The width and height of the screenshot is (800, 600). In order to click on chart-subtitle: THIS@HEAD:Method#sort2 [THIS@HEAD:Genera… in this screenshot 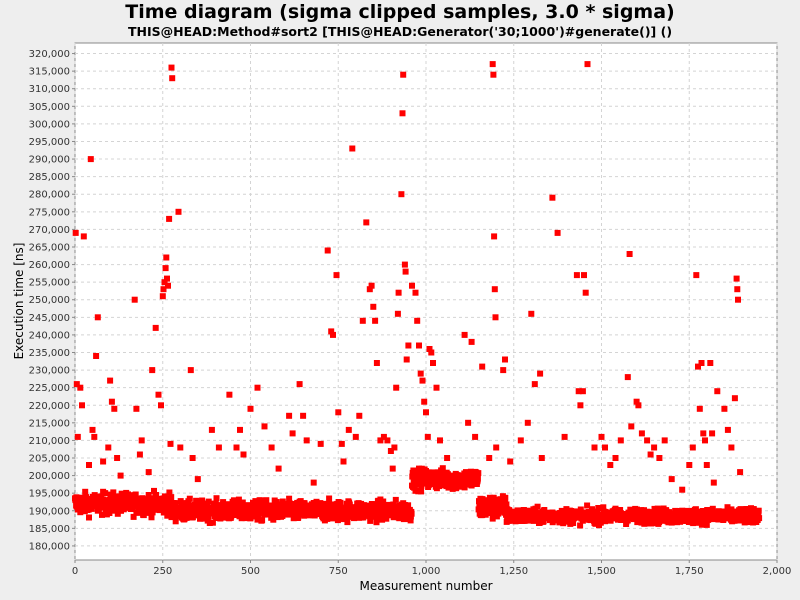, I will do `click(400, 31)`.